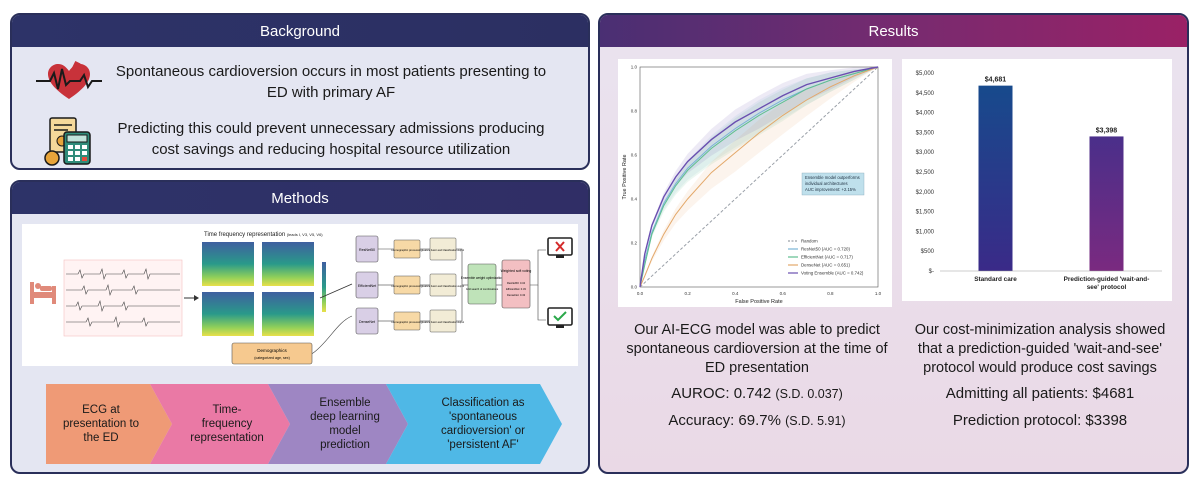  Describe the element at coordinates (640, 293) in the screenshot. I see `roc-x-tick: 0.0` at that location.